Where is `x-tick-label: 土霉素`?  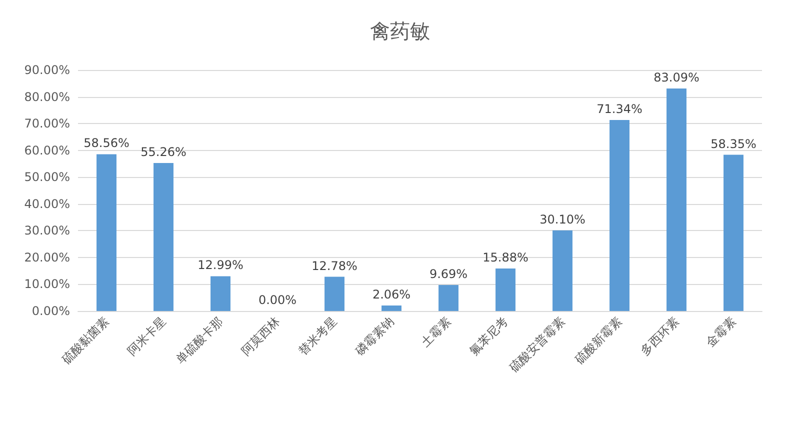 x-tick-label: 土霉素 is located at coordinates (436, 332).